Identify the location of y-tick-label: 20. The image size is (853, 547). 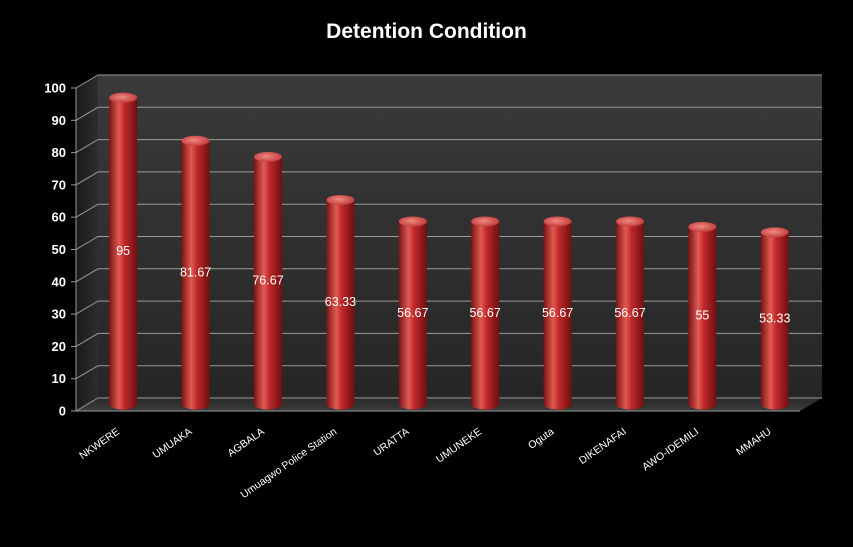
(59, 346).